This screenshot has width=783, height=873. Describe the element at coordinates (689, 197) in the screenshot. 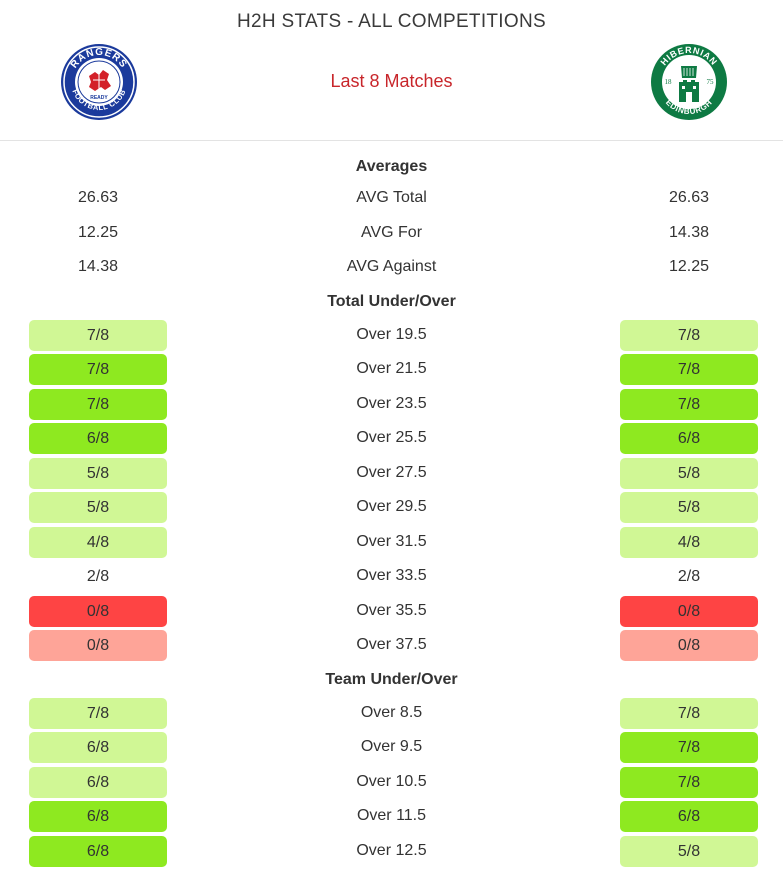

I see `away-average-value: 26.63` at that location.